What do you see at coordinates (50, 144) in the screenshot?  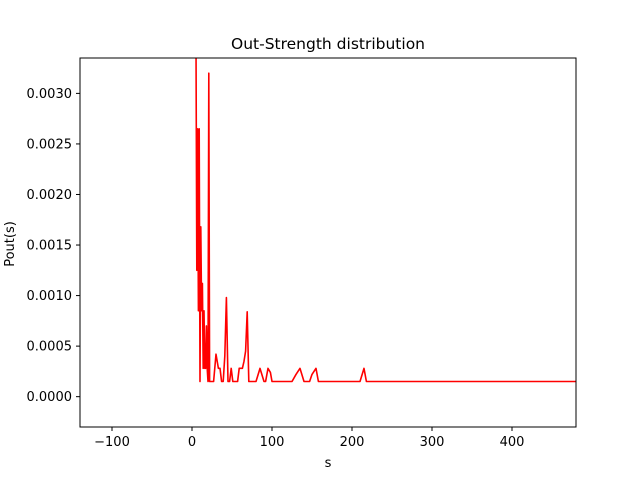 I see `y-tick-label: 0.0025` at bounding box center [50, 144].